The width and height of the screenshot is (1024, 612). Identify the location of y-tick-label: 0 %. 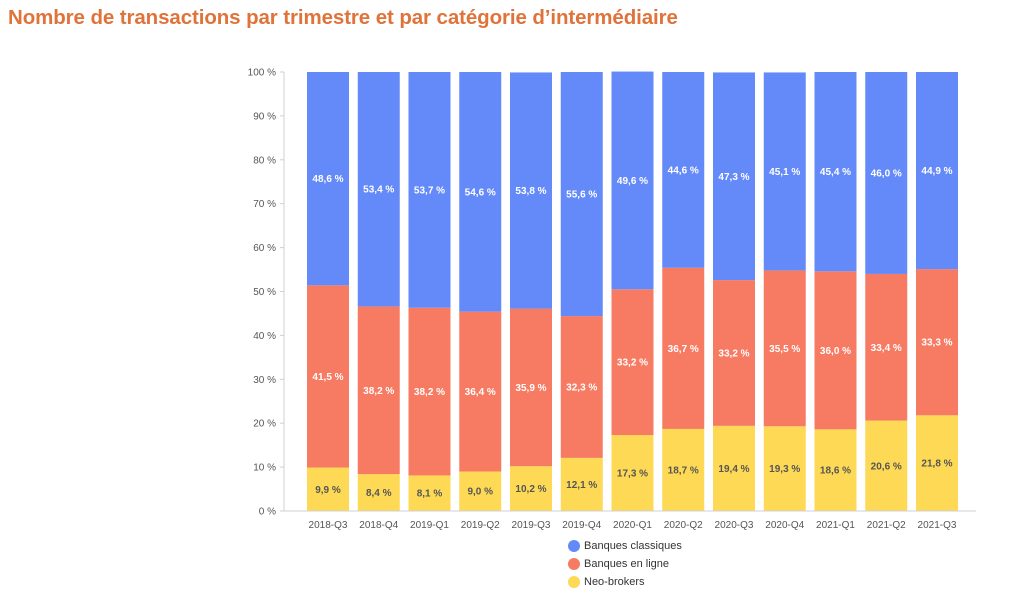
(267, 512).